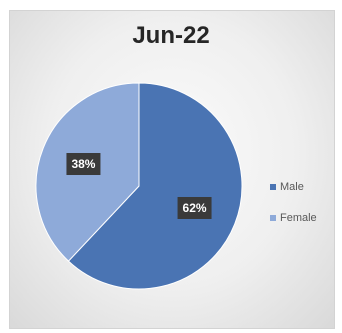 This screenshot has width=342, height=333. I want to click on data-label-male: 62%, so click(194, 207).